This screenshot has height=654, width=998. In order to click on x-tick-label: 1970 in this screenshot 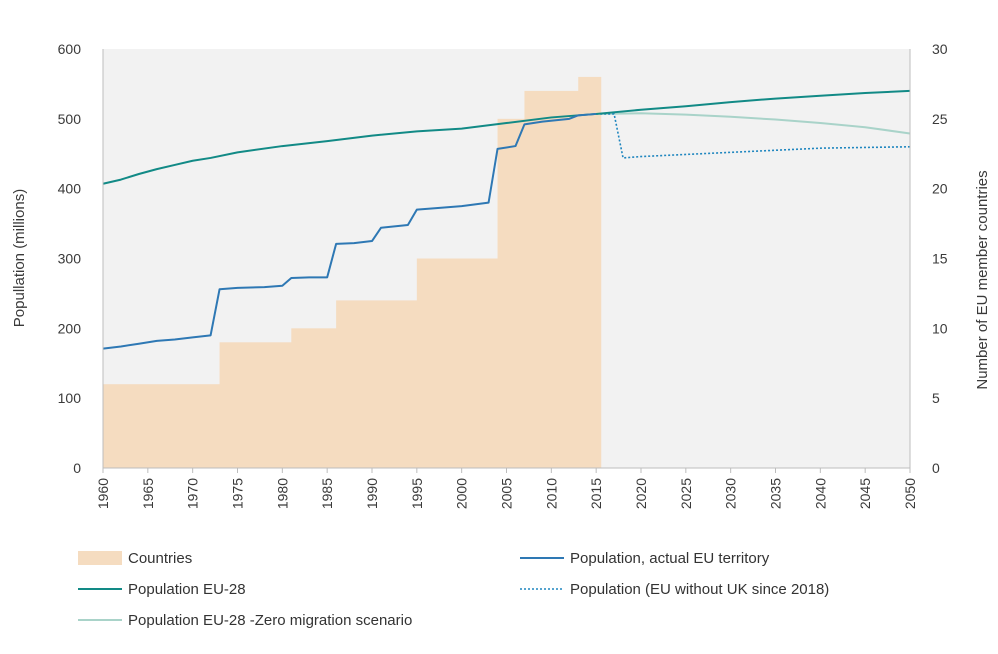, I will do `click(193, 493)`.